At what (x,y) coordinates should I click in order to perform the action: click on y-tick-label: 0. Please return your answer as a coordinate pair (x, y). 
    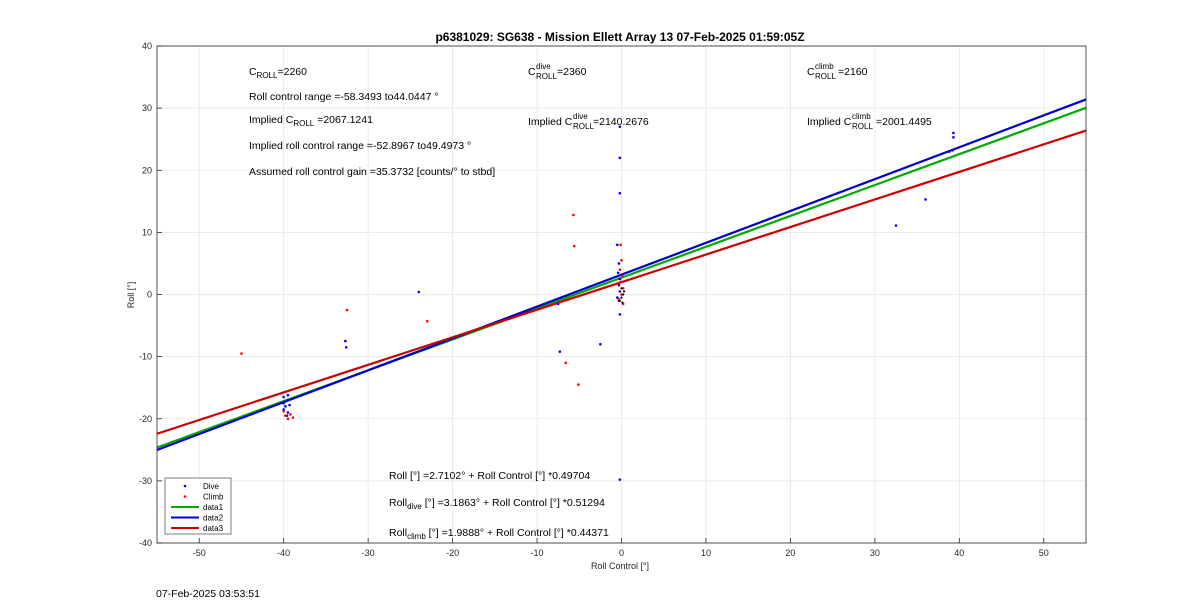
    Looking at the image, I should click on (149, 295).